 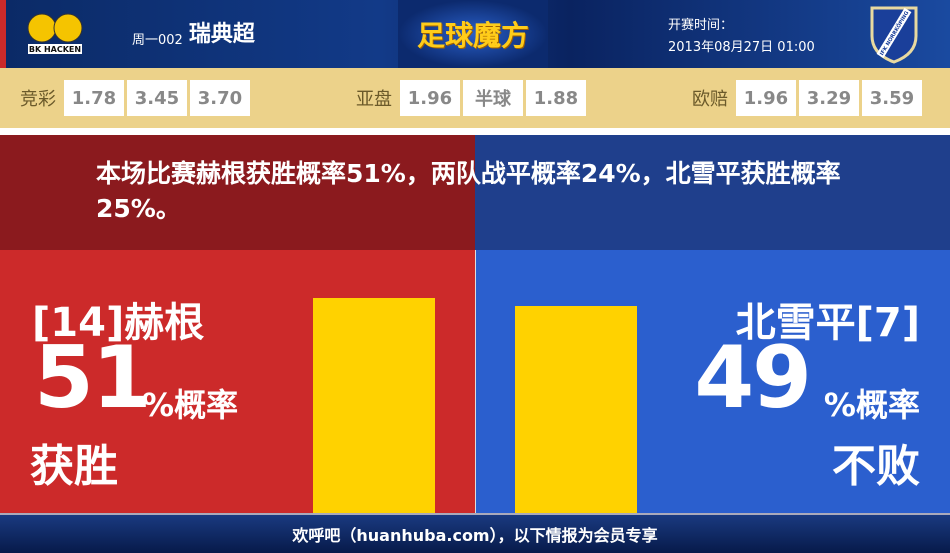 I want to click on kickoff-label: 开赛时间：, so click(x=701, y=25).